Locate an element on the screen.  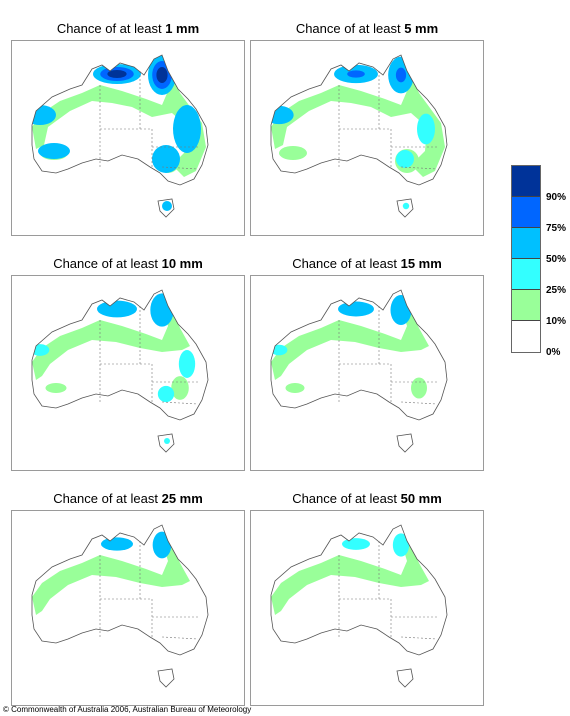
panel-title-5mm: Chance of at least 5 mm is located at coordinates (367, 28).